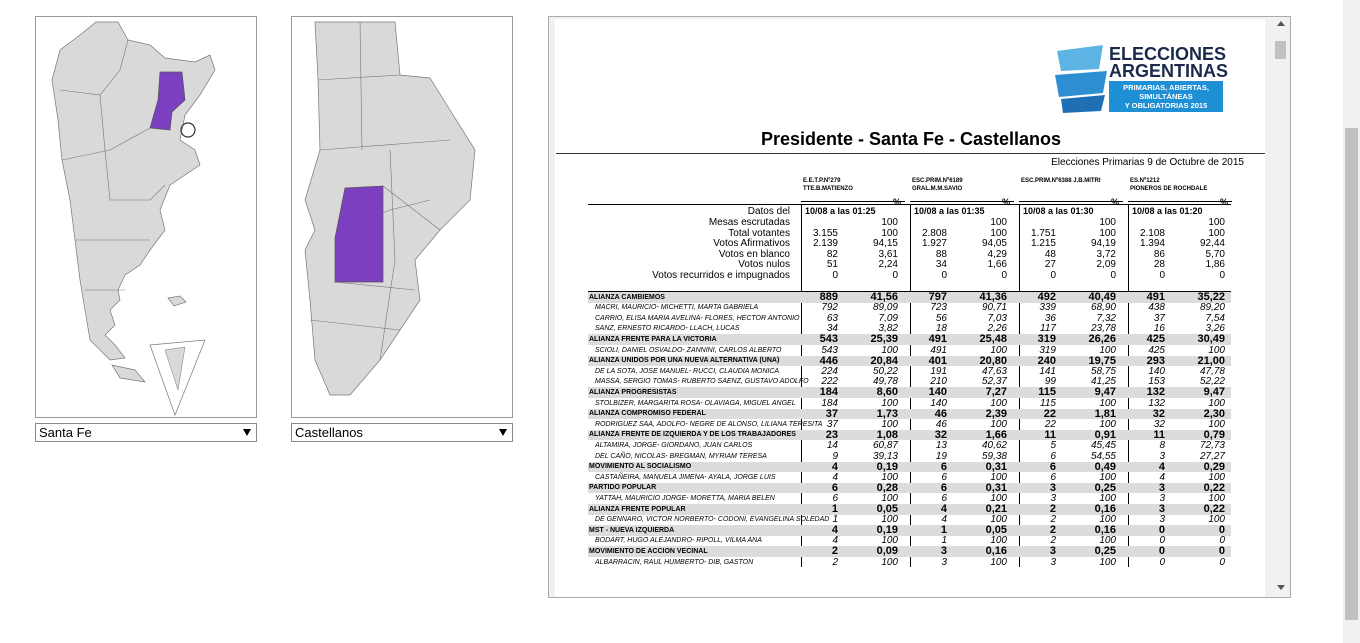 Image resolution: width=1360 pixels, height=643 pixels. What do you see at coordinates (1214, 434) in the screenshot?
I see `party-value: 0,79` at bounding box center [1214, 434].